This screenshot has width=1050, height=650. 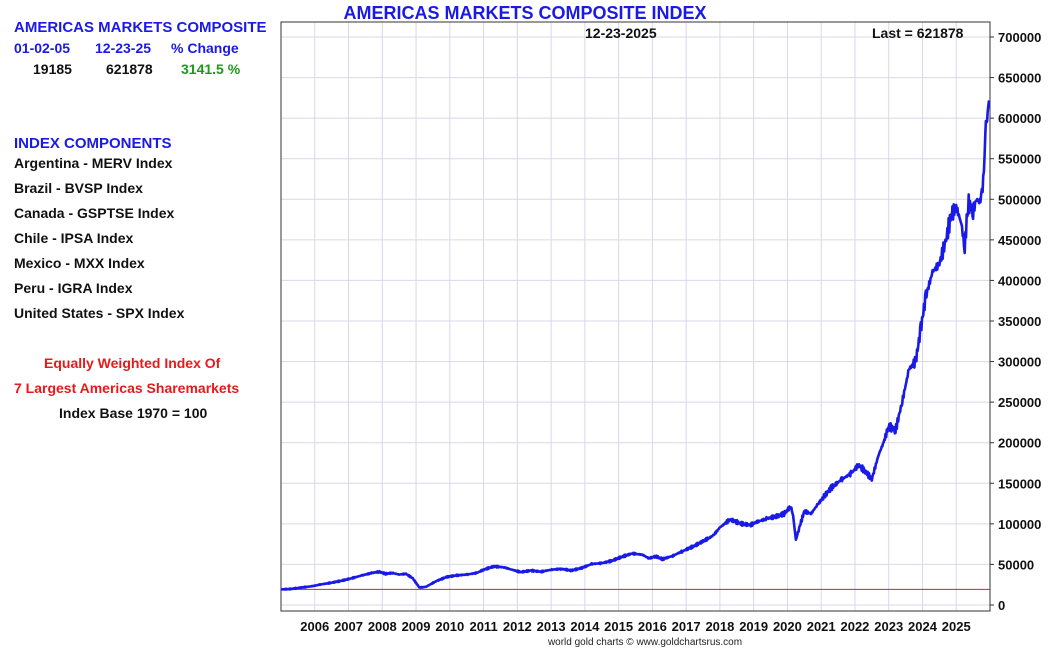 I want to click on y-tick-label: 200000, so click(x=1019, y=443).